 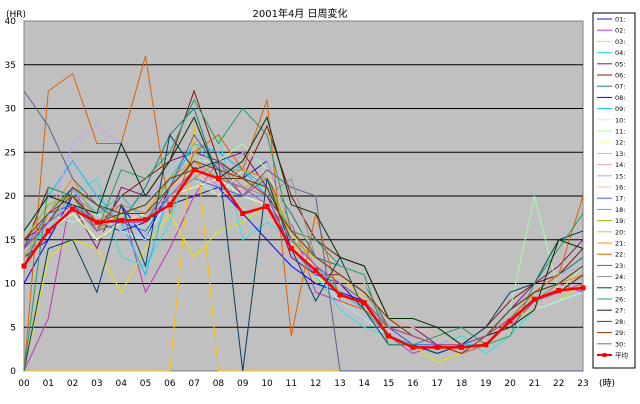 I want to click on x-tick-label: 08, so click(x=219, y=384).